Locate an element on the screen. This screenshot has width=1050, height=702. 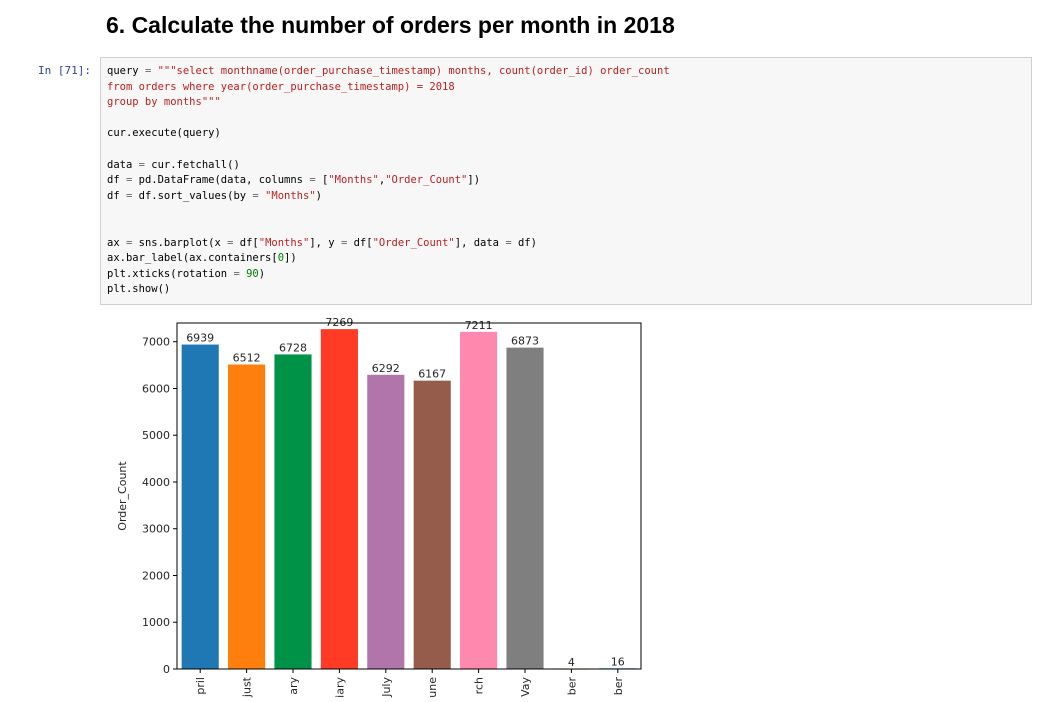
bar-value-label: 7211 is located at coordinates (479, 325).